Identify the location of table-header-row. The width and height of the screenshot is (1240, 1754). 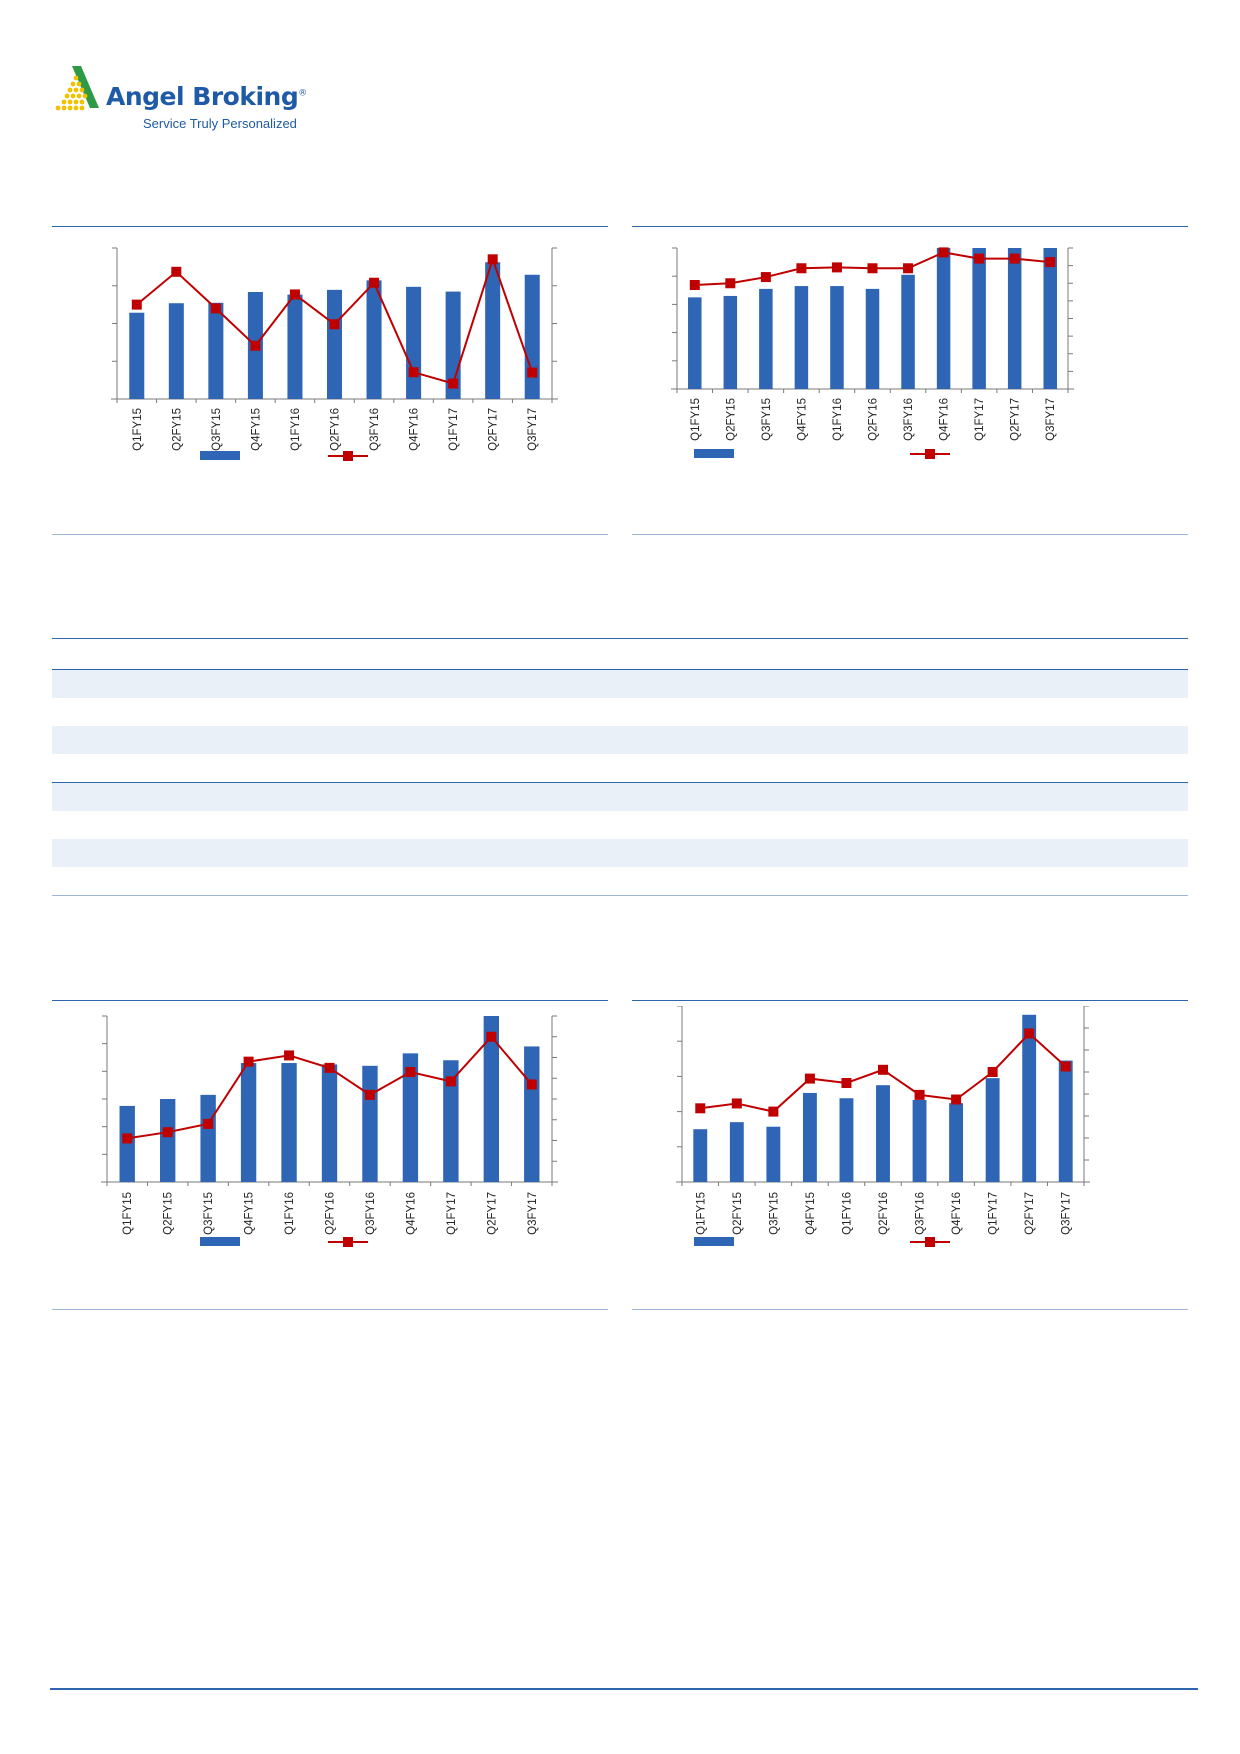
(620, 654).